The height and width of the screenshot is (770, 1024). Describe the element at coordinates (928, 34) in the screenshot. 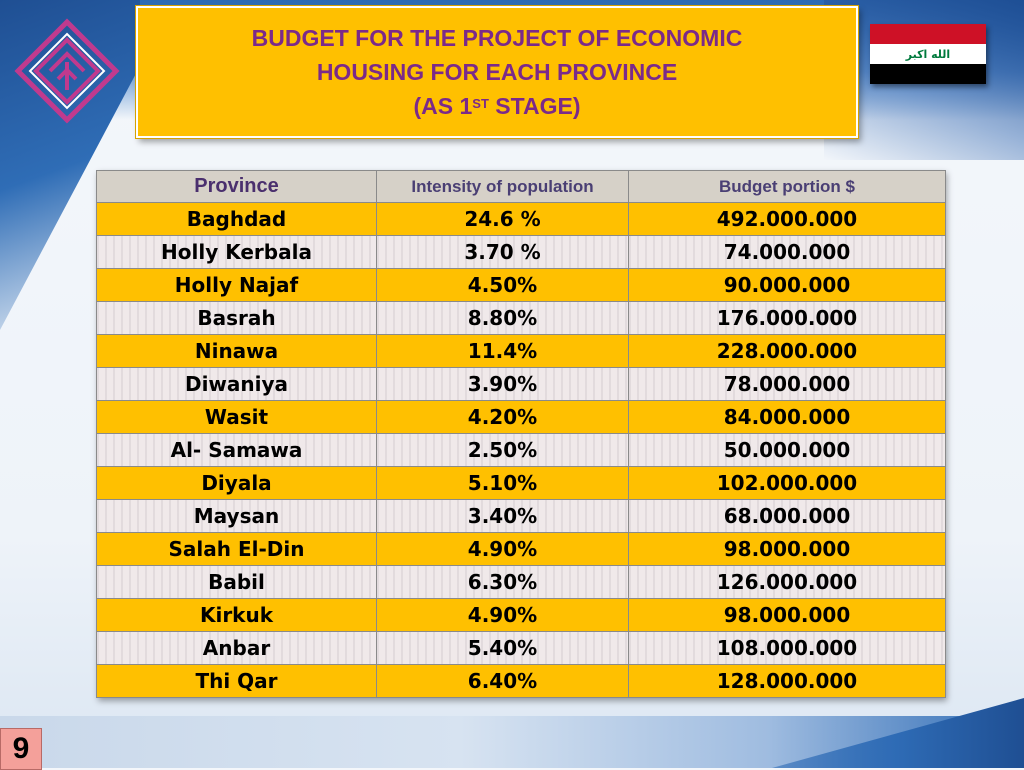

I see `flag-red-stripe` at that location.